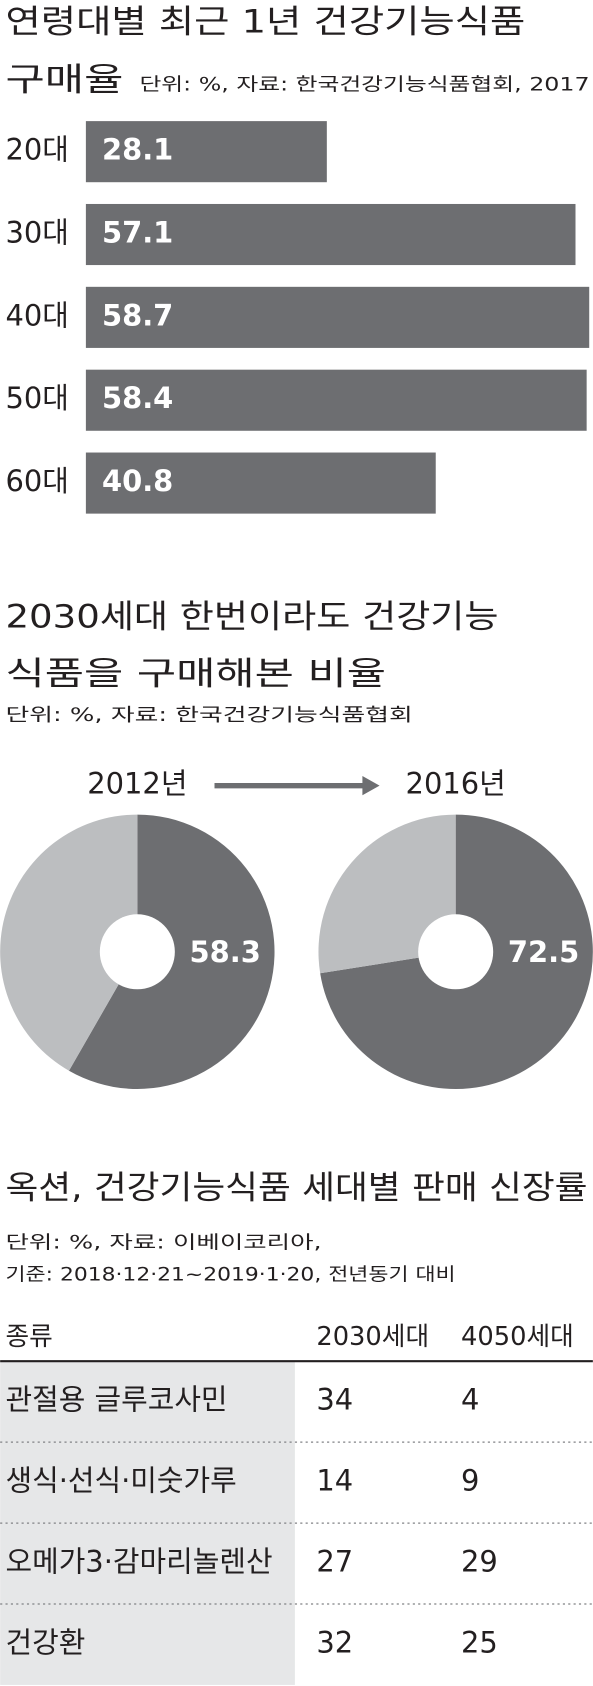  What do you see at coordinates (36, 233) in the screenshot?
I see `category-label: 30대` at bounding box center [36, 233].